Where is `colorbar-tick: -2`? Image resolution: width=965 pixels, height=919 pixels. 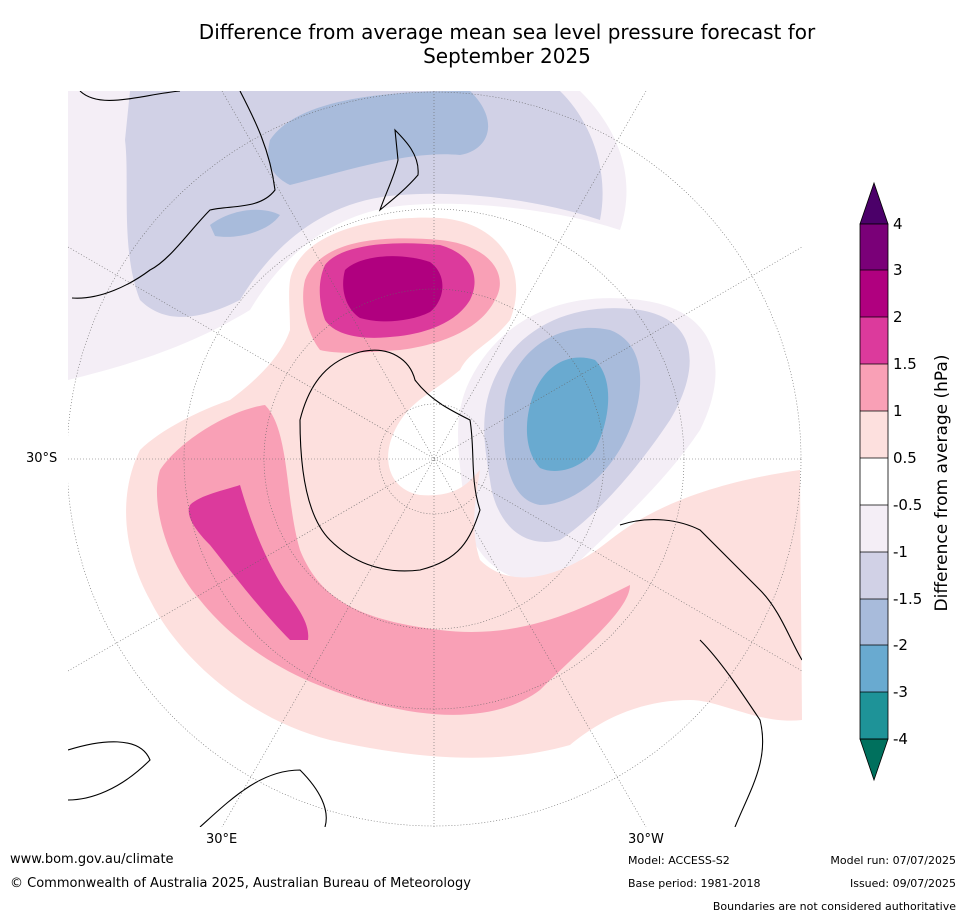 colorbar-tick: -2 is located at coordinates (900, 645).